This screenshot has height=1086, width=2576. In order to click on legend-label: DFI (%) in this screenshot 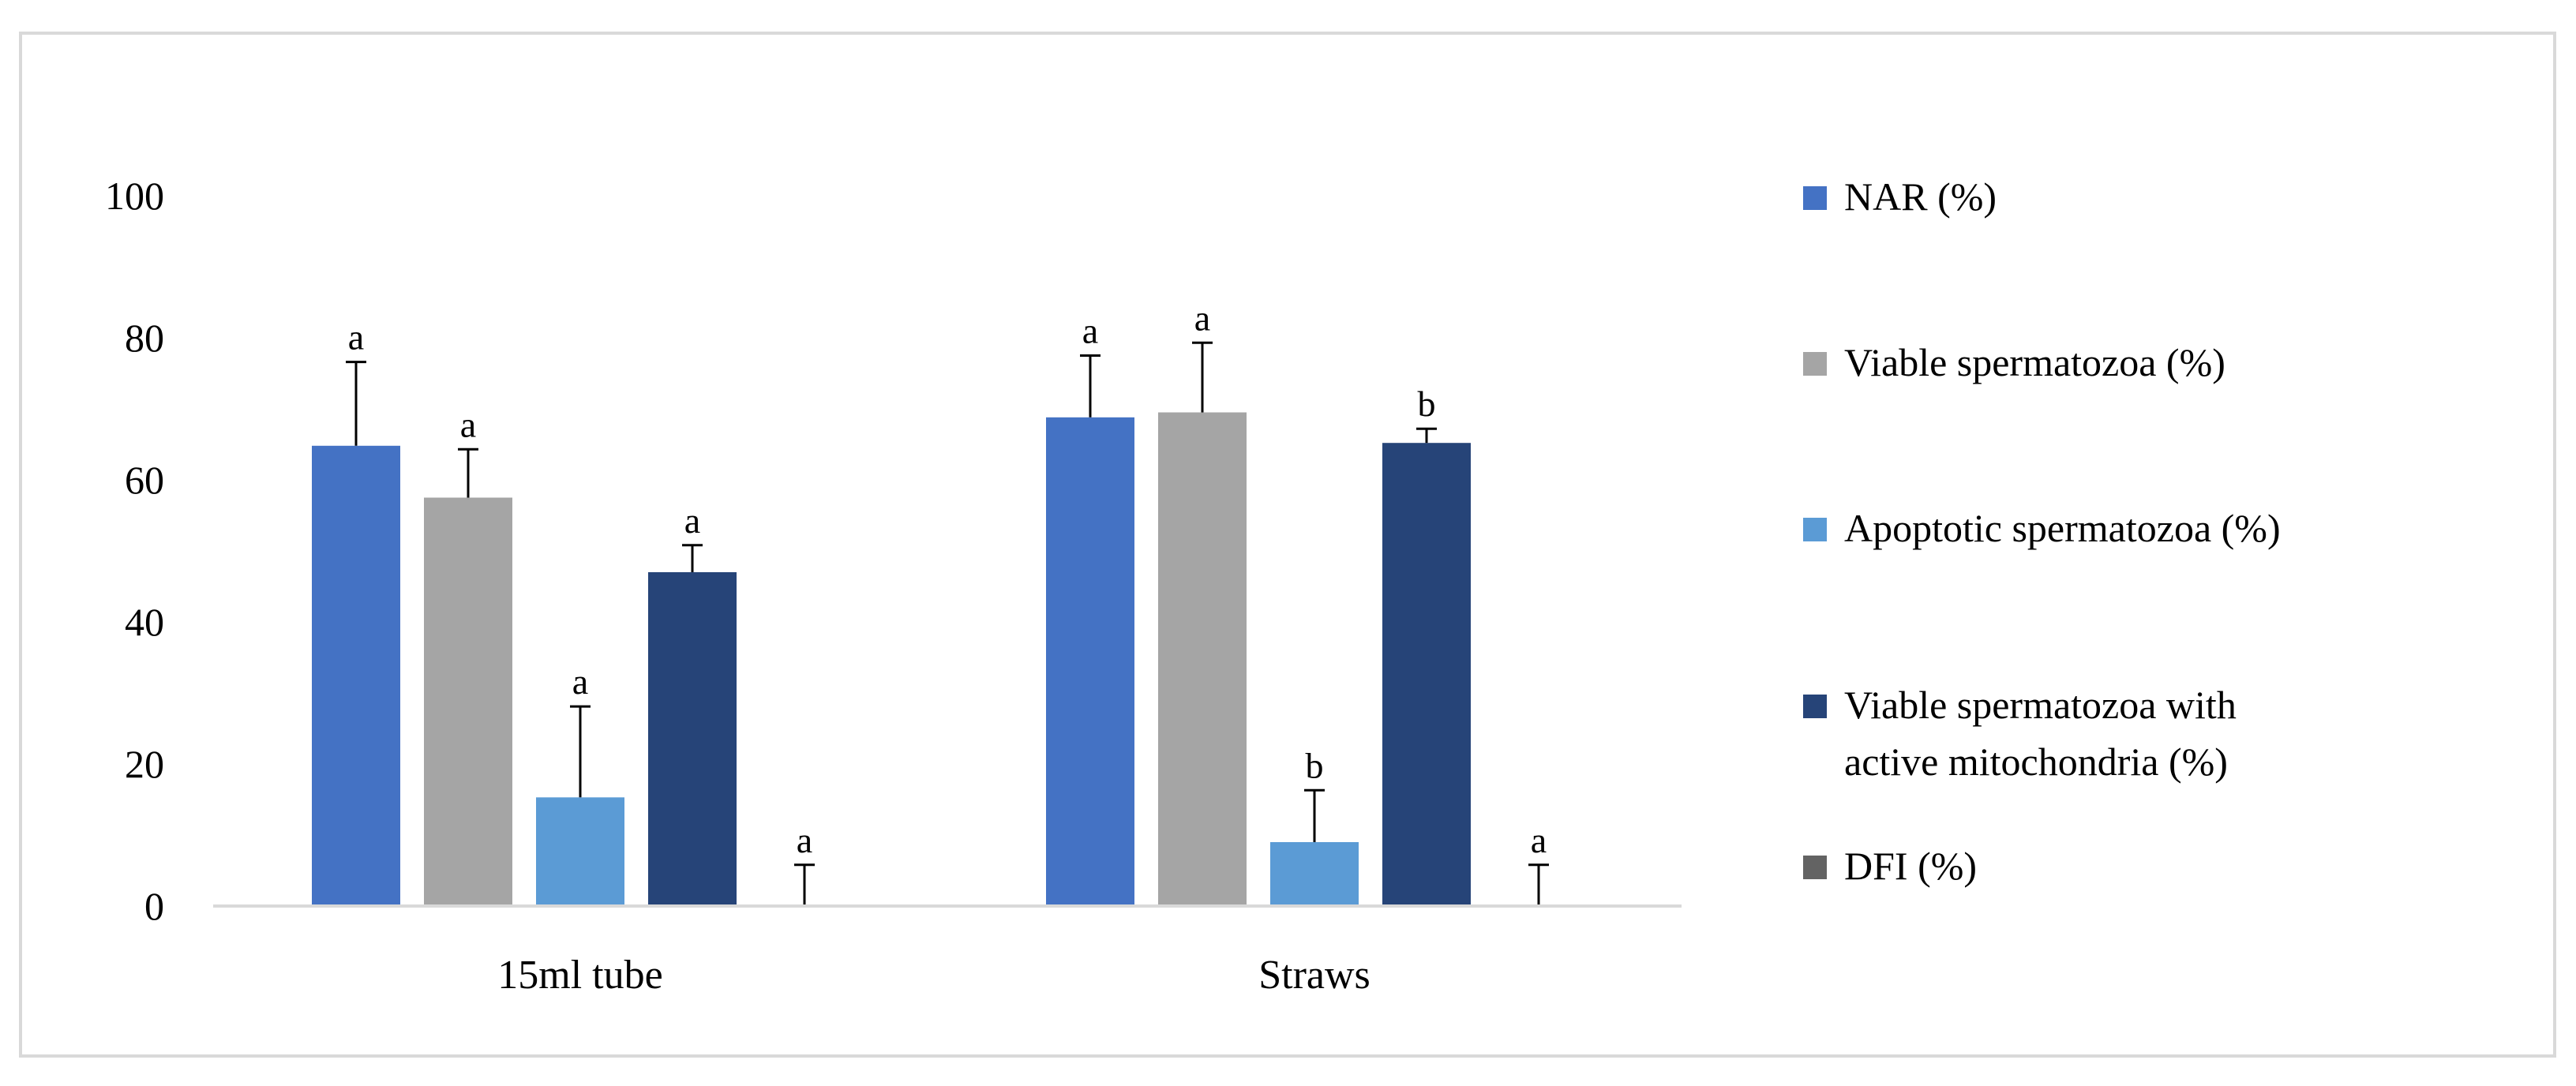, I will do `click(1910, 866)`.